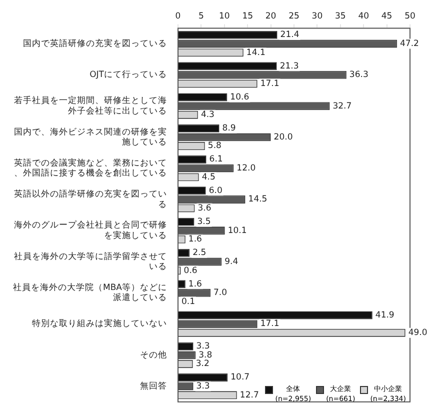 The height and width of the screenshot is (418, 442). Describe the element at coordinates (246, 169) in the screenshot. I see `text: 12.0` at that location.